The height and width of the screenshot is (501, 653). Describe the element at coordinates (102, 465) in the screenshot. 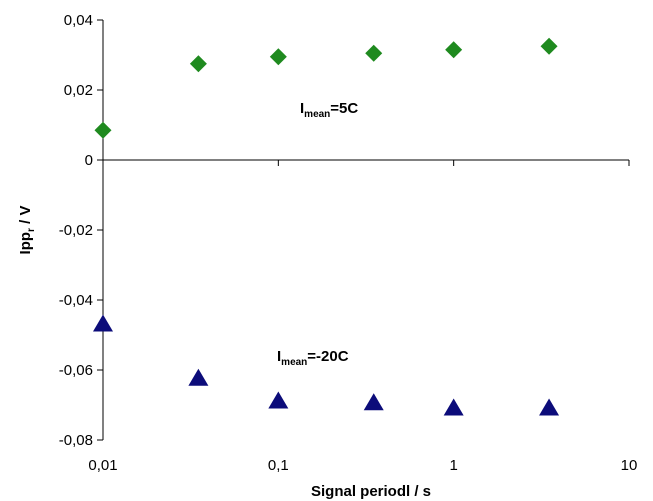

I see `x-tick-label: 0,01` at that location.